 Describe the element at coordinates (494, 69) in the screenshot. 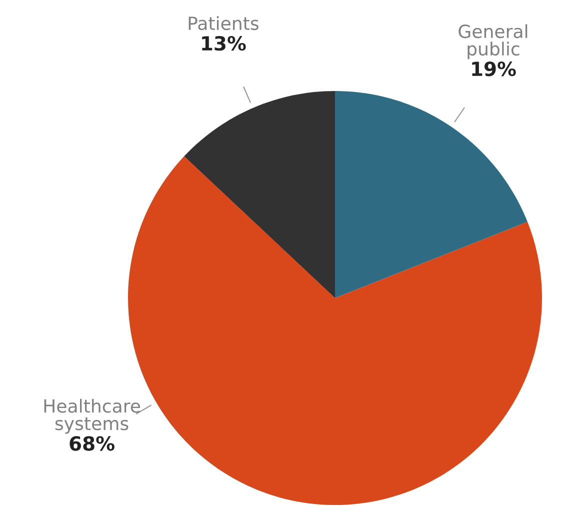

I see `data-label: 19%` at that location.